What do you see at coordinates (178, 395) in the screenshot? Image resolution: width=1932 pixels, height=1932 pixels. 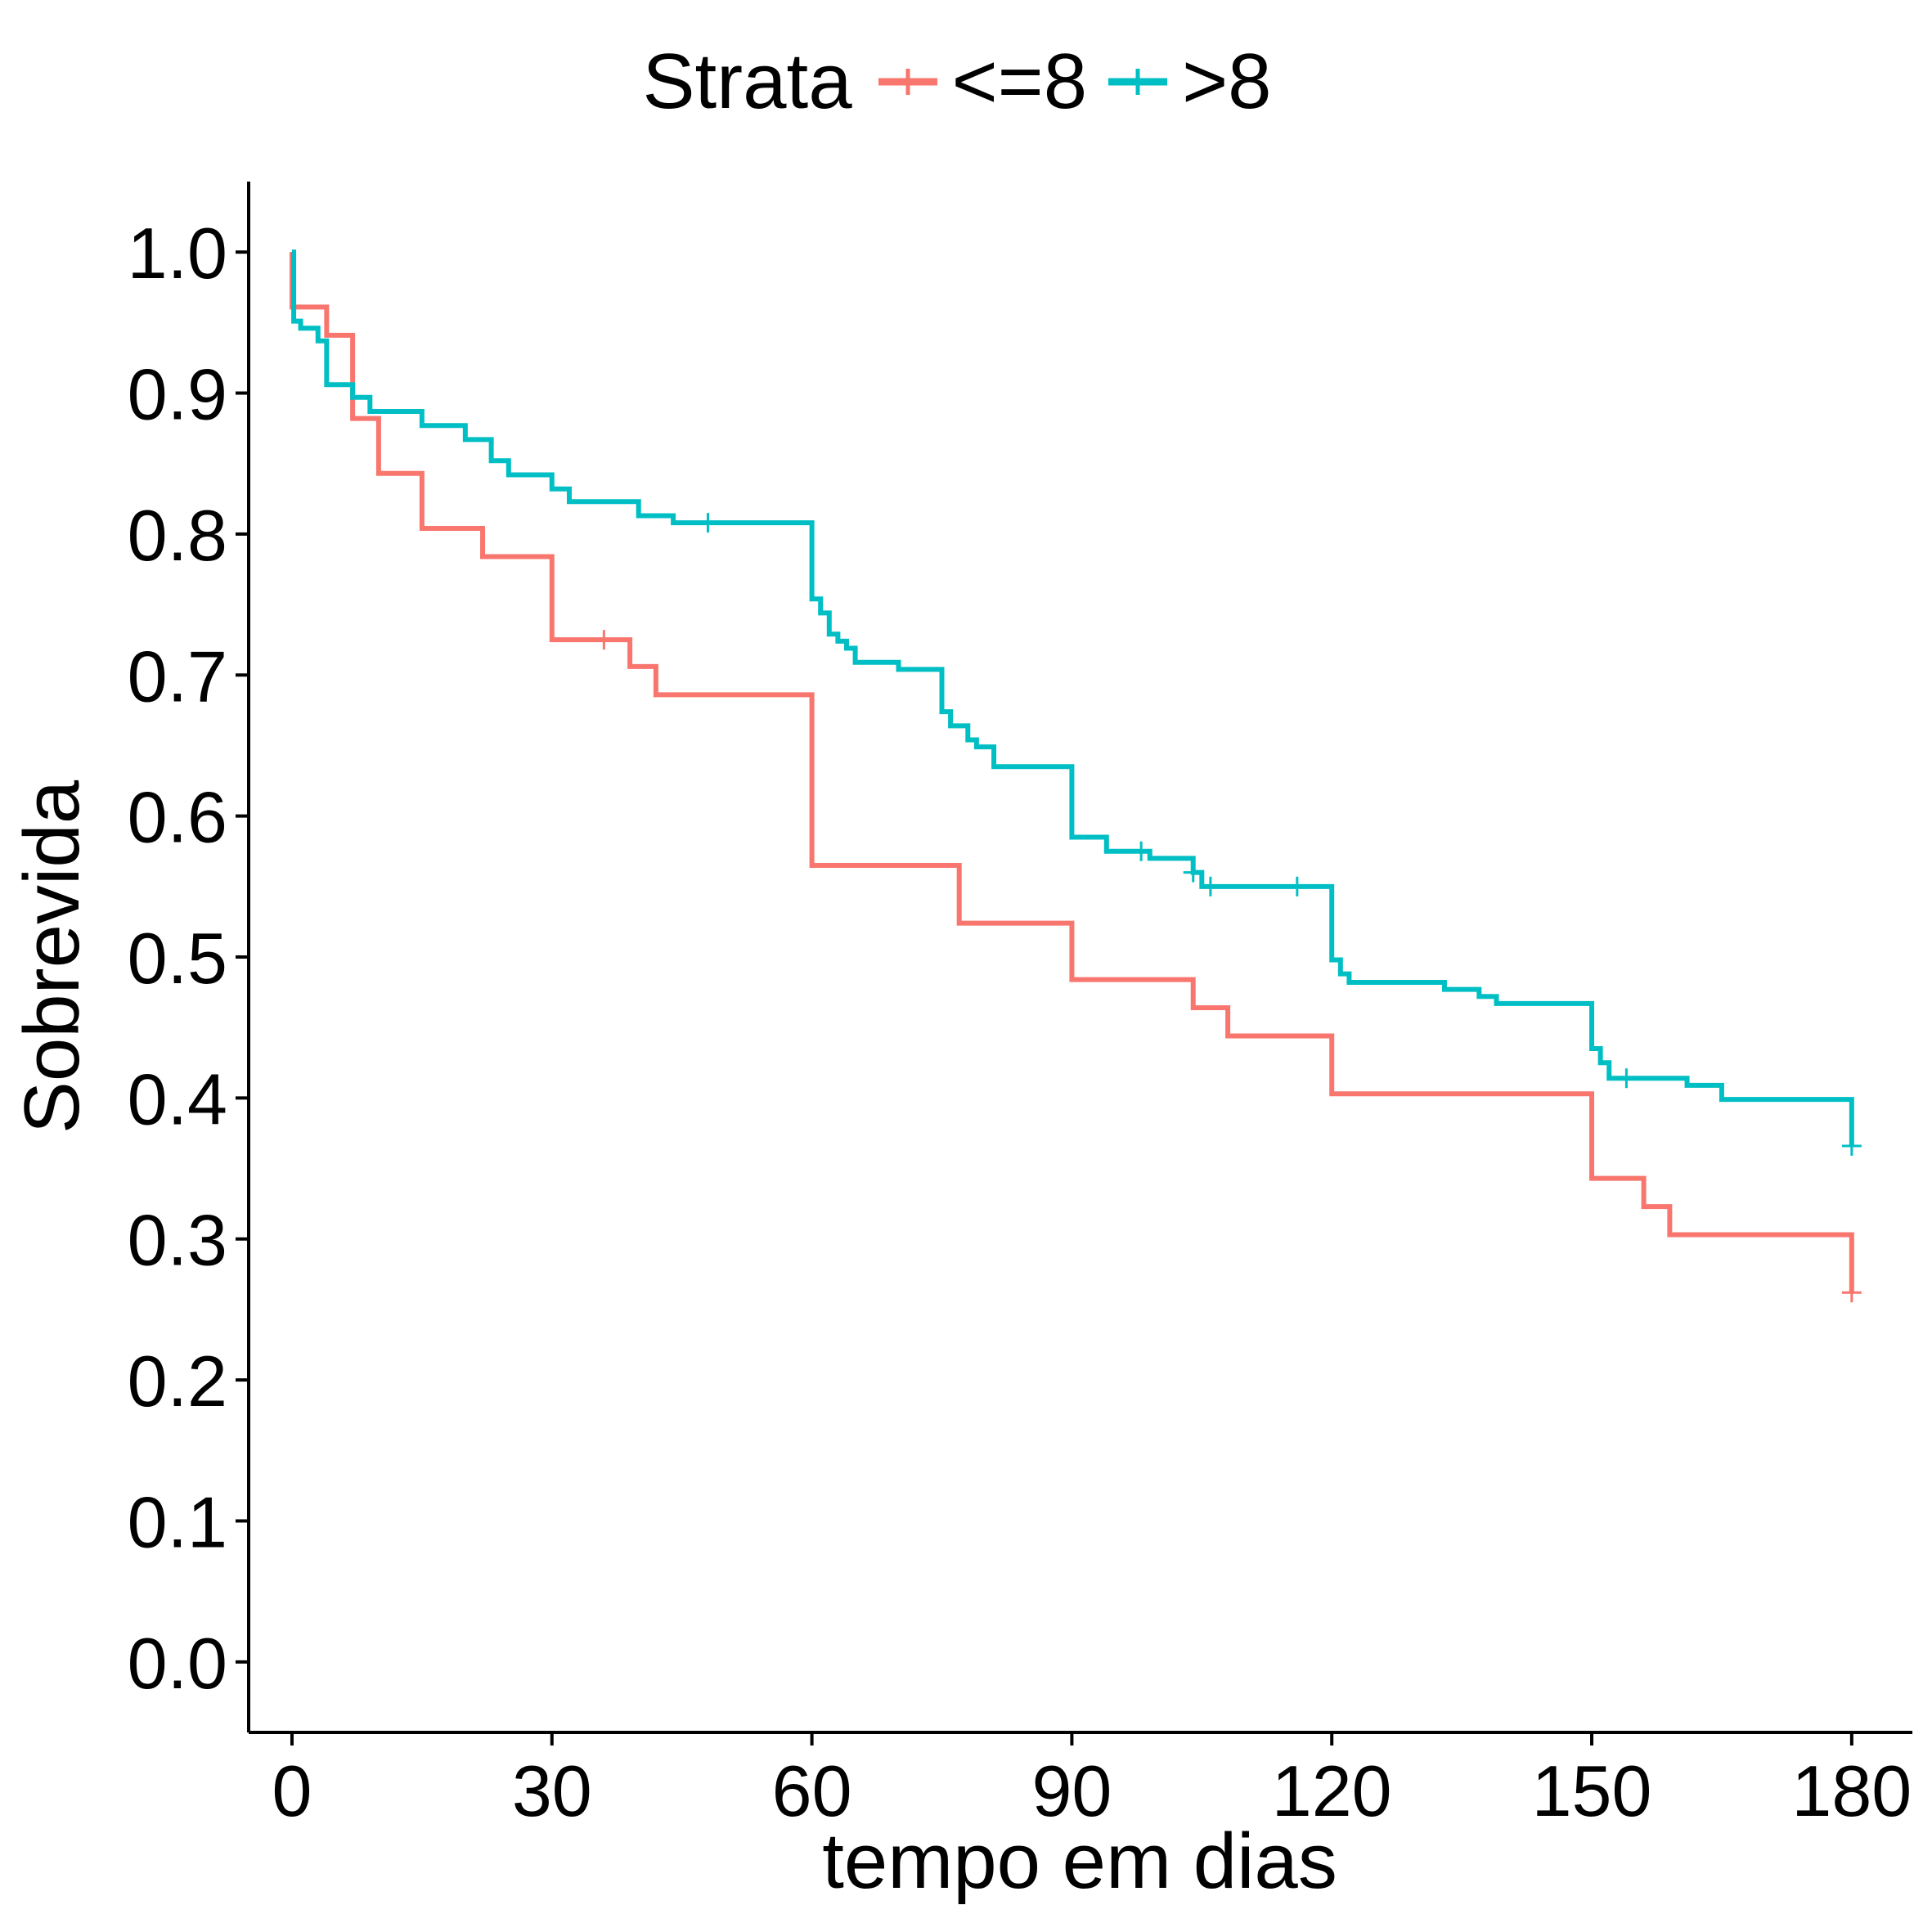 I see `y-tick-label: 0.9` at bounding box center [178, 395].